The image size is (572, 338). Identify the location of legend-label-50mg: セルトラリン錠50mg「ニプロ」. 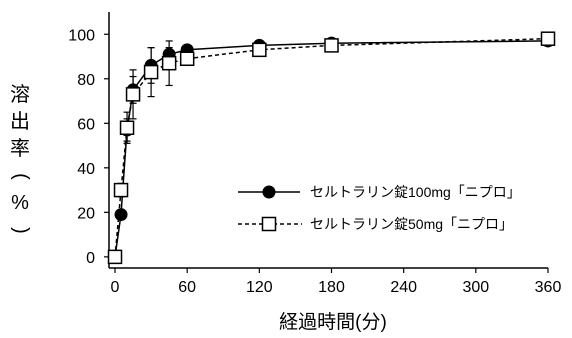
(412, 224).